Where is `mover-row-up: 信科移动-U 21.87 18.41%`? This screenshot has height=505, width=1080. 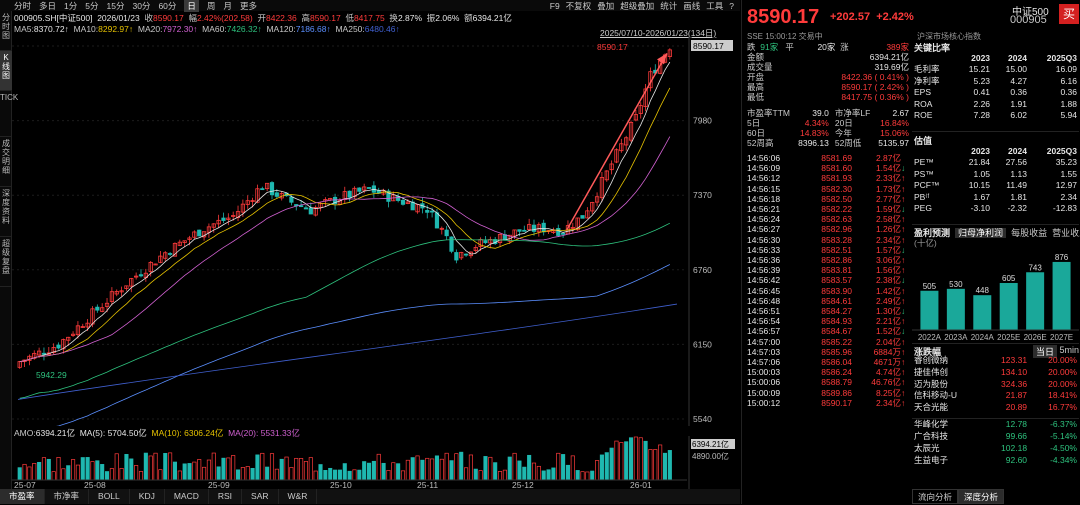
mover-row-up: 信科移动-U 21.87 18.41% is located at coordinates (995, 396).